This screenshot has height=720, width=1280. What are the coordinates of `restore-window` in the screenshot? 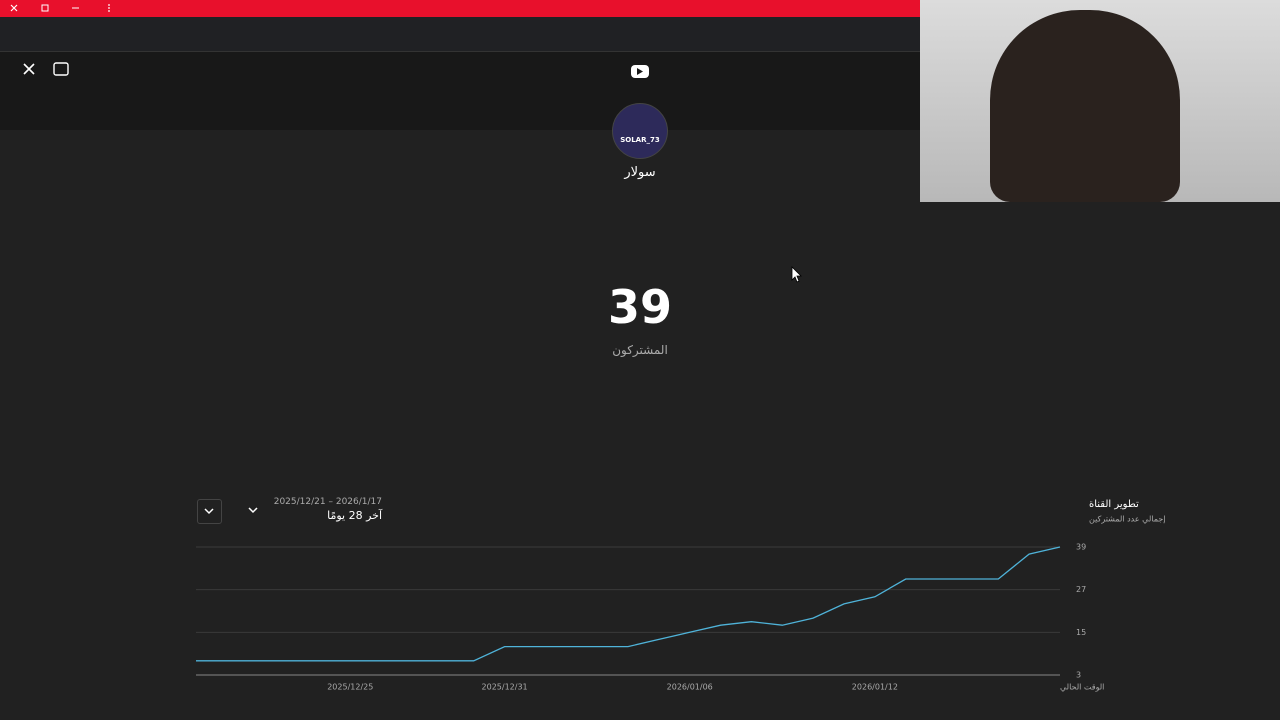 It's located at (45, 8).